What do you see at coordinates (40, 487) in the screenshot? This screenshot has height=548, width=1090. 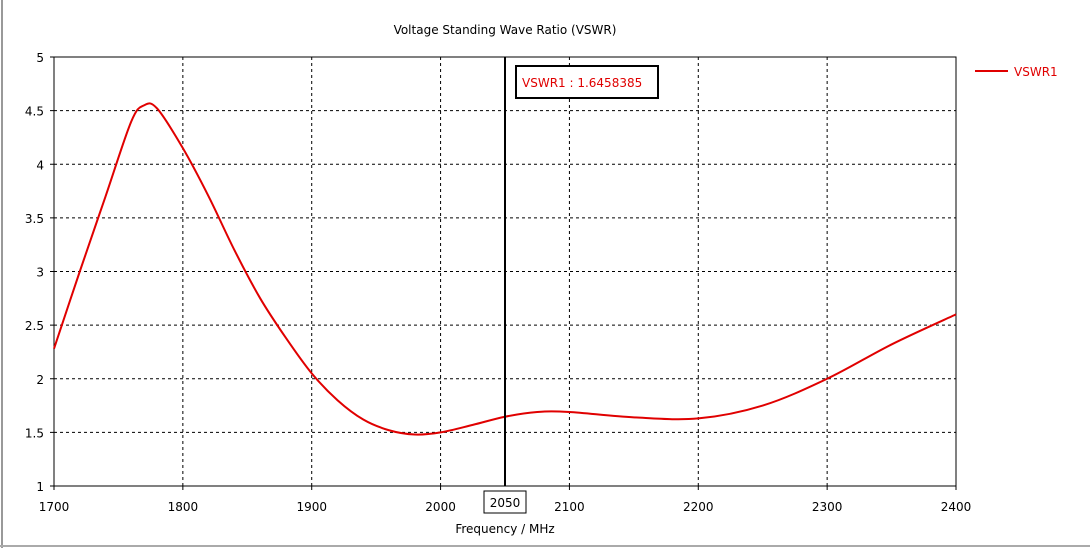 I see `y-tick-label: 1` at bounding box center [40, 487].